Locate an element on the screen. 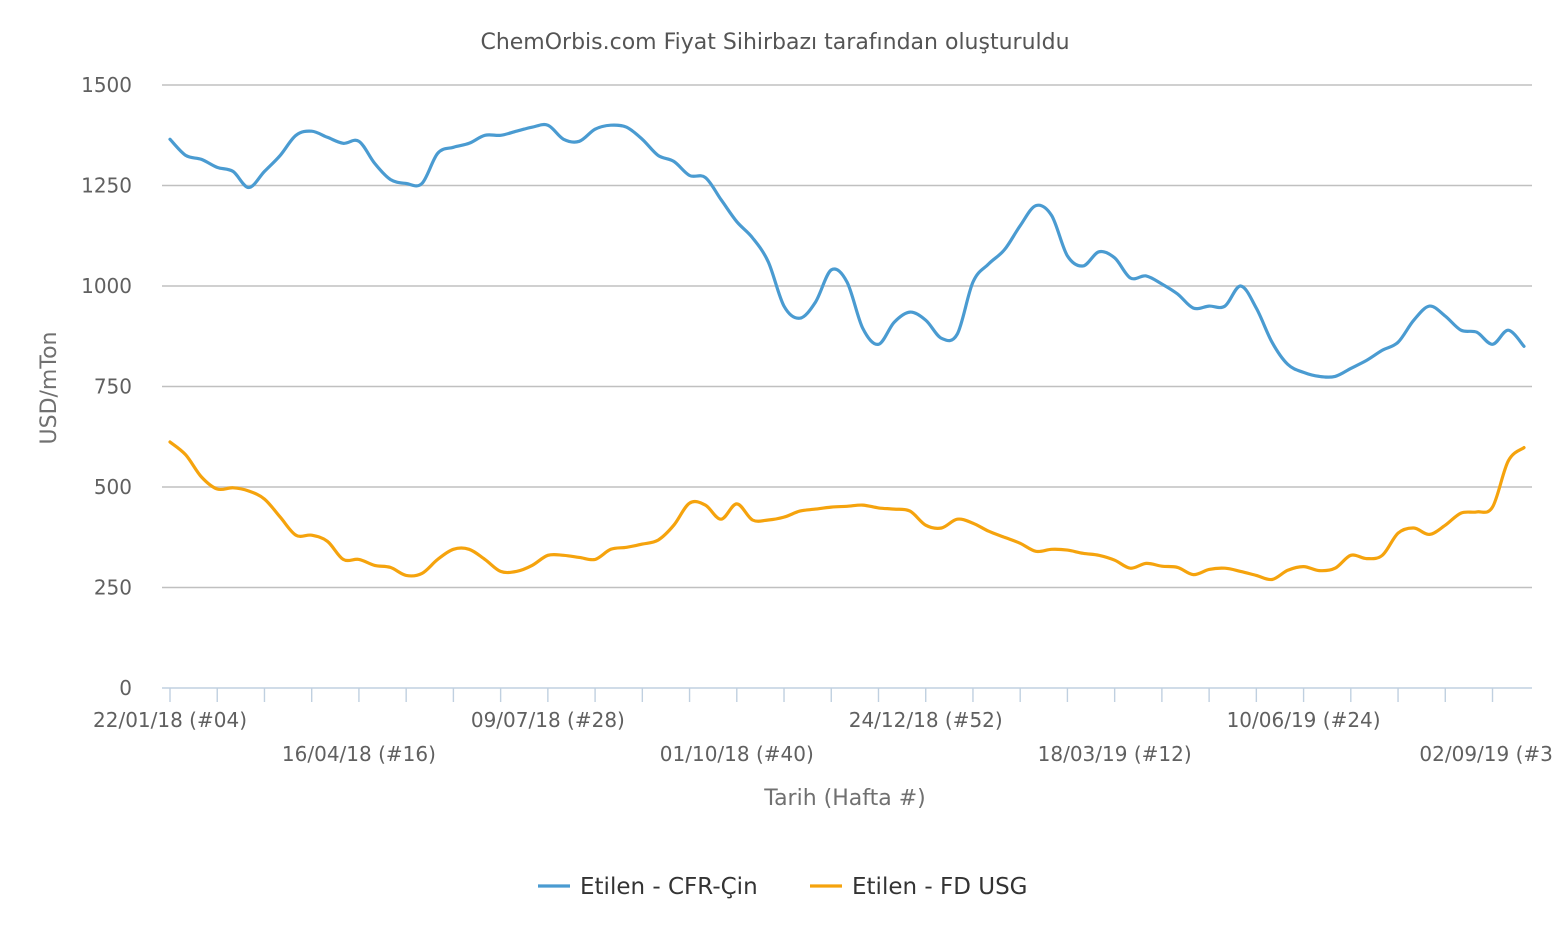 The width and height of the screenshot is (1552, 930). x-tick-label: 10/06/19 (#24) is located at coordinates (1304, 720).